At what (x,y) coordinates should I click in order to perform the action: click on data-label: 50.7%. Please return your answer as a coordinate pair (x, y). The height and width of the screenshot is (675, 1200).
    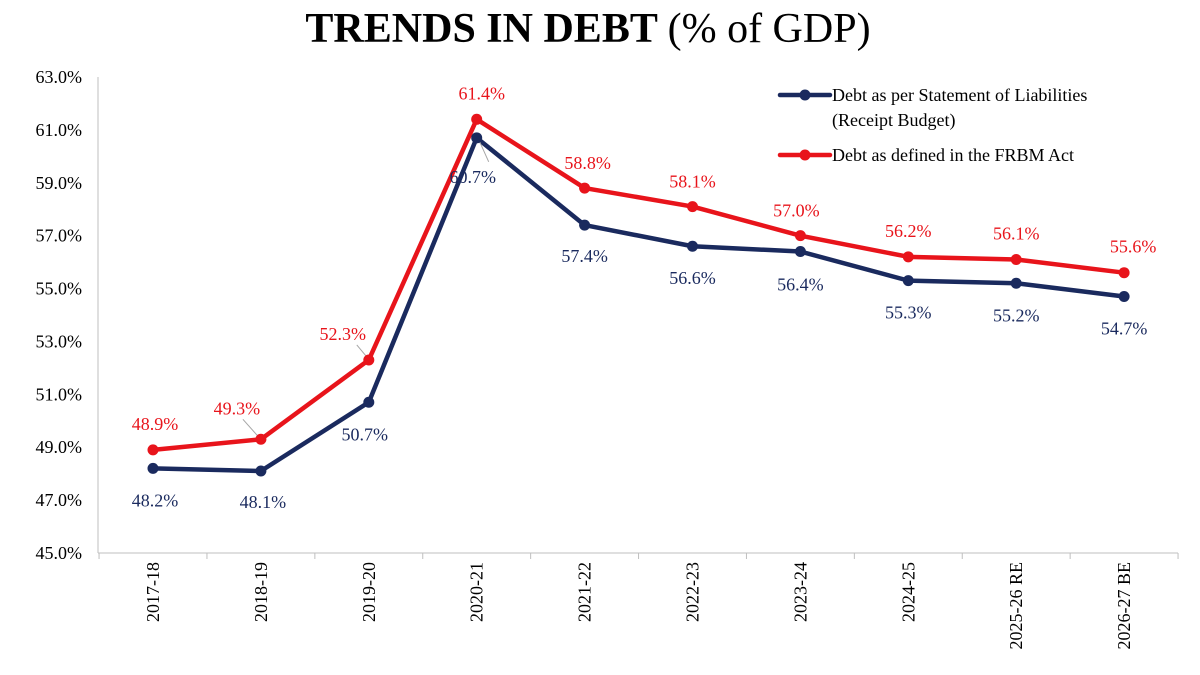
    Looking at the image, I should click on (365, 434).